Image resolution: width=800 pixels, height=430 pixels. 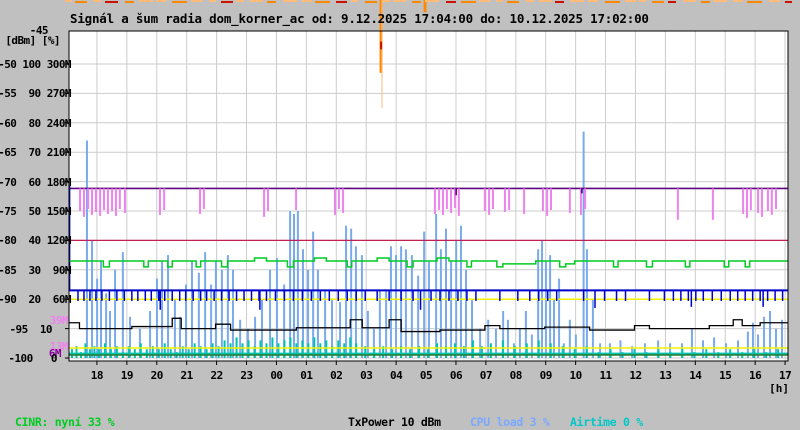 I want to click on x-axis-label: 05, so click(x=426, y=375).